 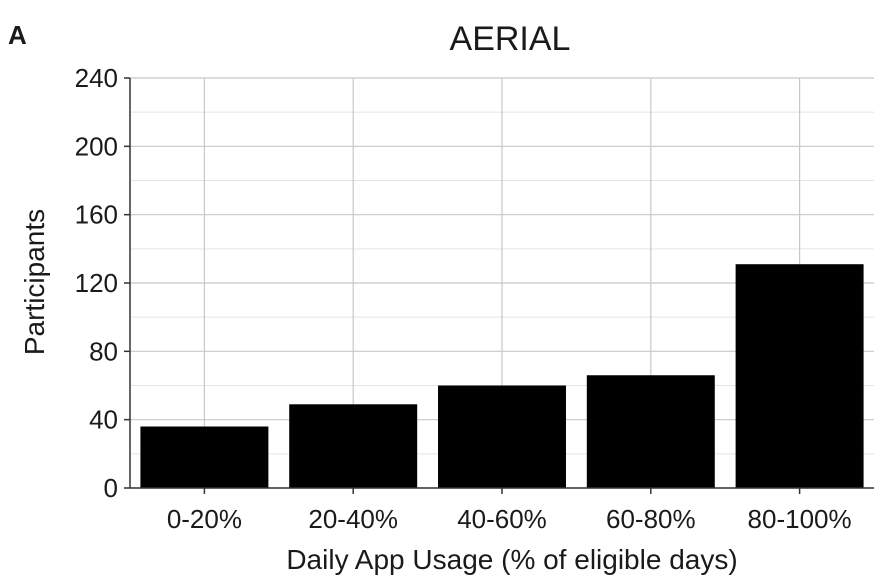 What do you see at coordinates (502, 436) in the screenshot?
I see `bar-40-60%` at bounding box center [502, 436].